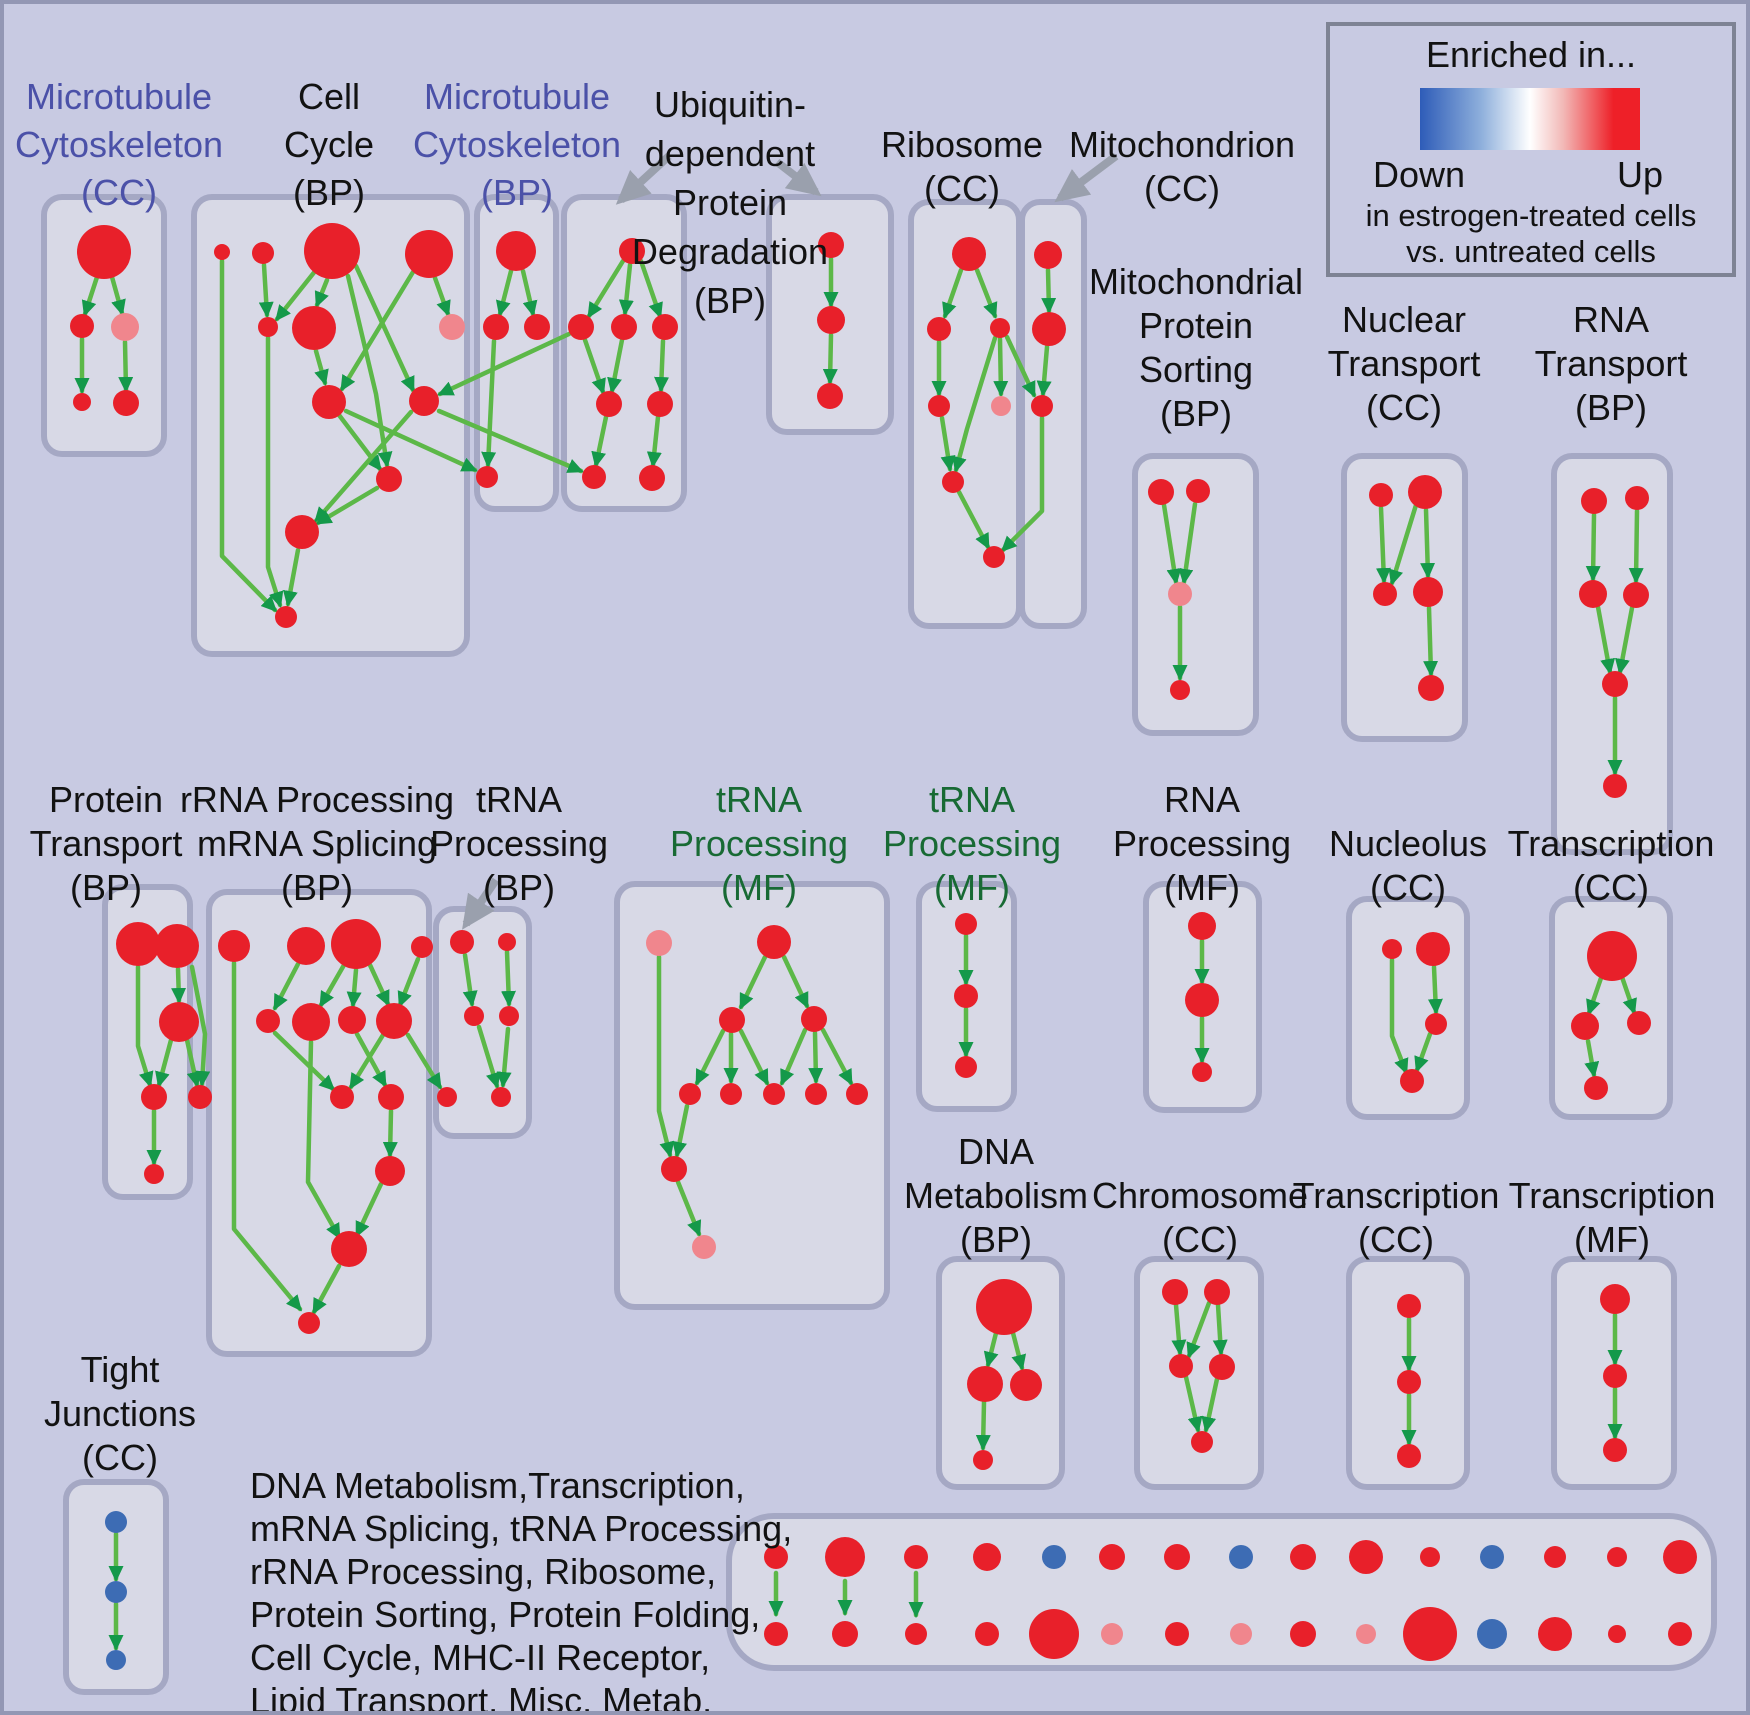 The height and width of the screenshot is (1715, 1750). Describe the element at coordinates (1404, 597) in the screenshot. I see `cluster-box-nuclear-transport-cc` at that location.